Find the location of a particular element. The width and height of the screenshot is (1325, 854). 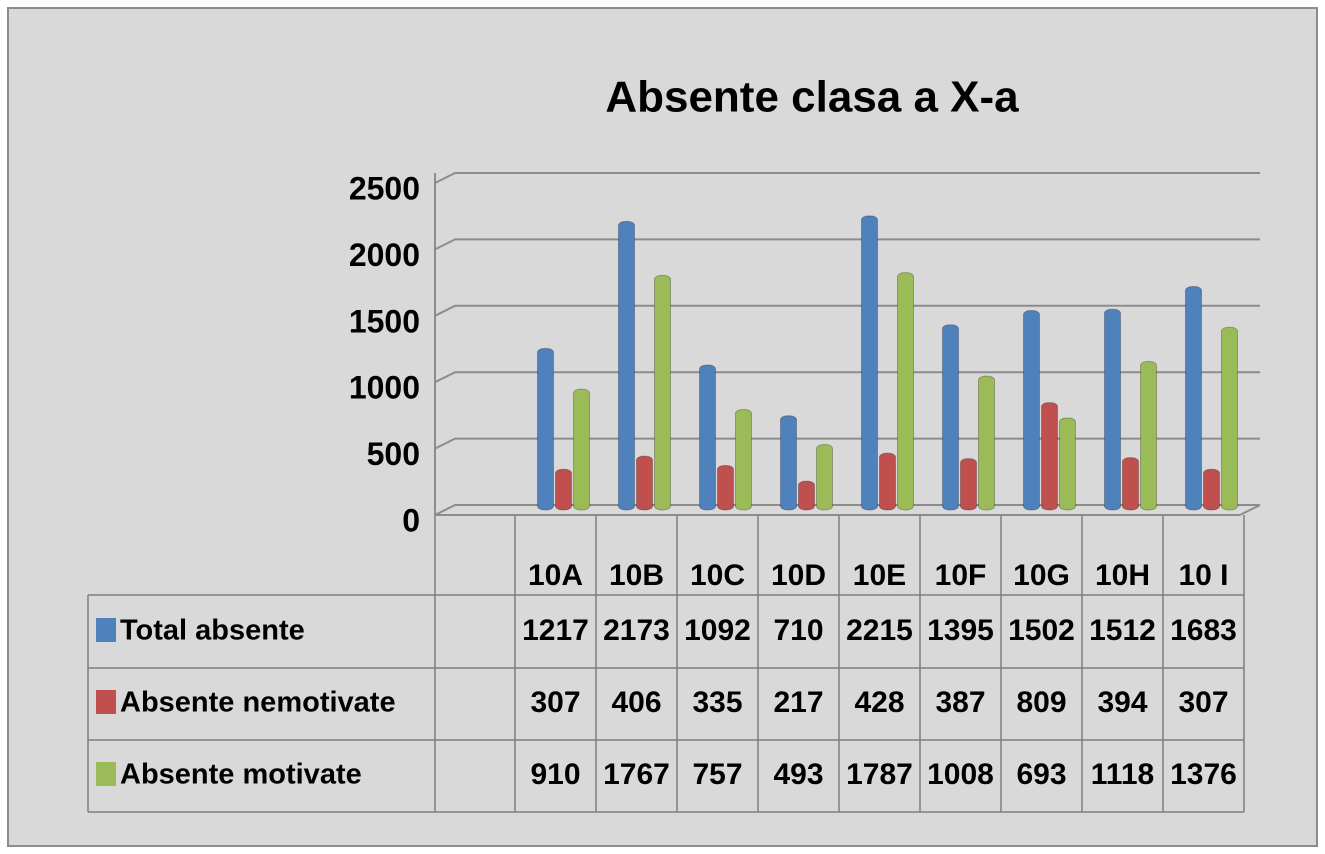

table-value: 1683 is located at coordinates (1203, 630).